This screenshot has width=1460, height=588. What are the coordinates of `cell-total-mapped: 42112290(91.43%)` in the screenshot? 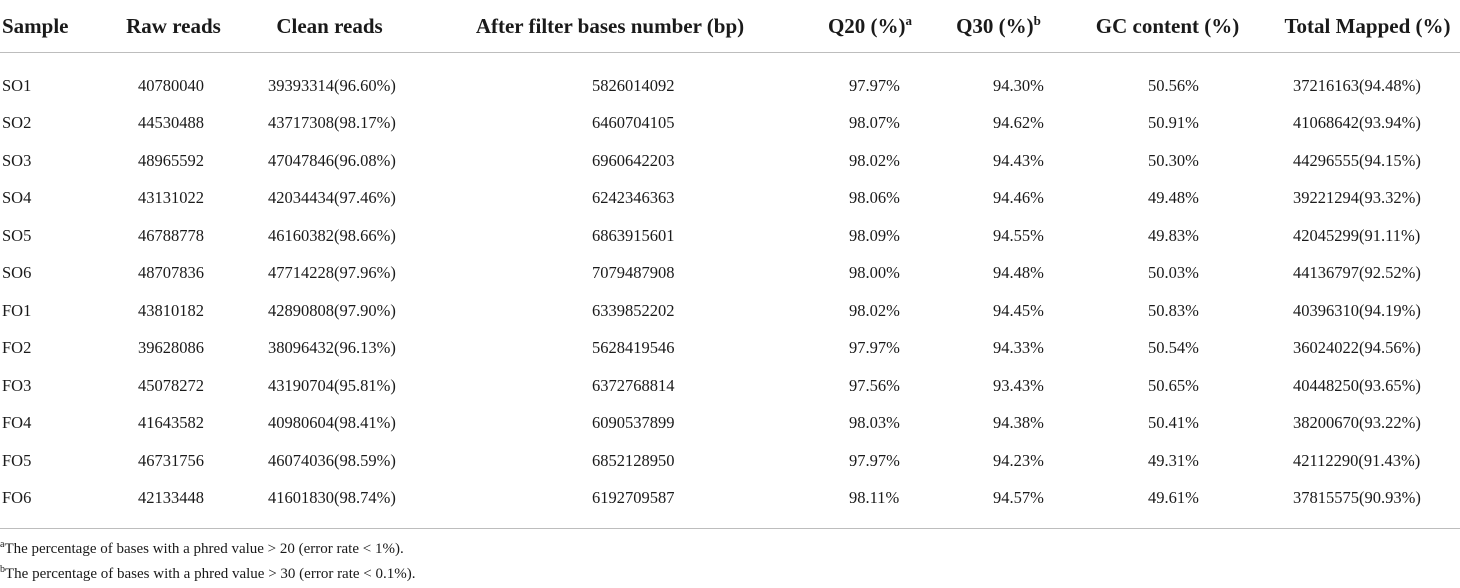 It's located at (1357, 460).